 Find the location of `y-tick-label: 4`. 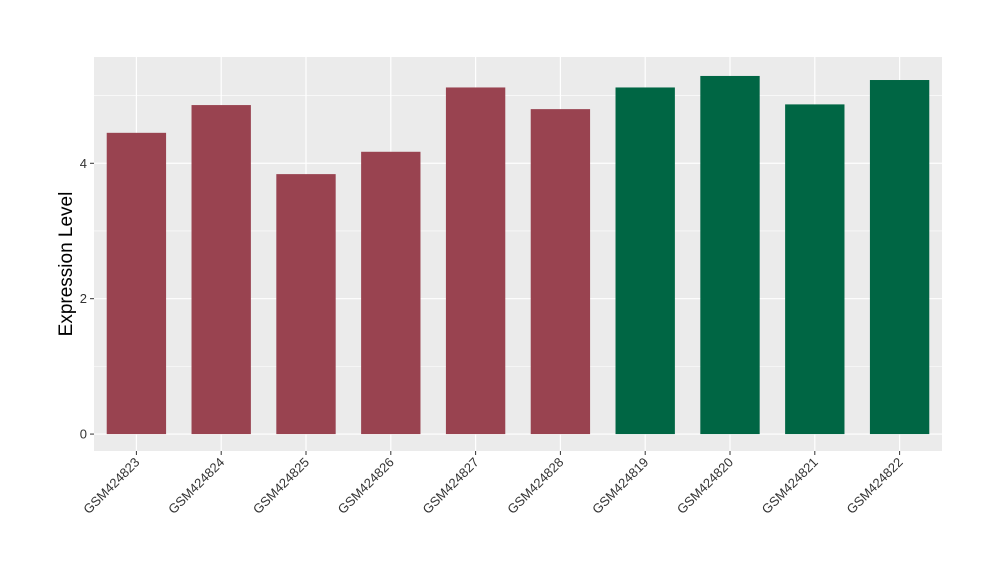

y-tick-label: 4 is located at coordinates (83, 163).